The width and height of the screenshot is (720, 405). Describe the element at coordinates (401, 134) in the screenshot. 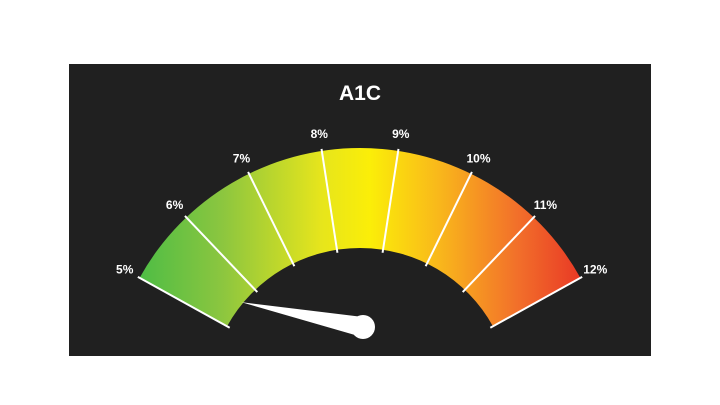

I see `gauge-tick-label: 9%` at that location.